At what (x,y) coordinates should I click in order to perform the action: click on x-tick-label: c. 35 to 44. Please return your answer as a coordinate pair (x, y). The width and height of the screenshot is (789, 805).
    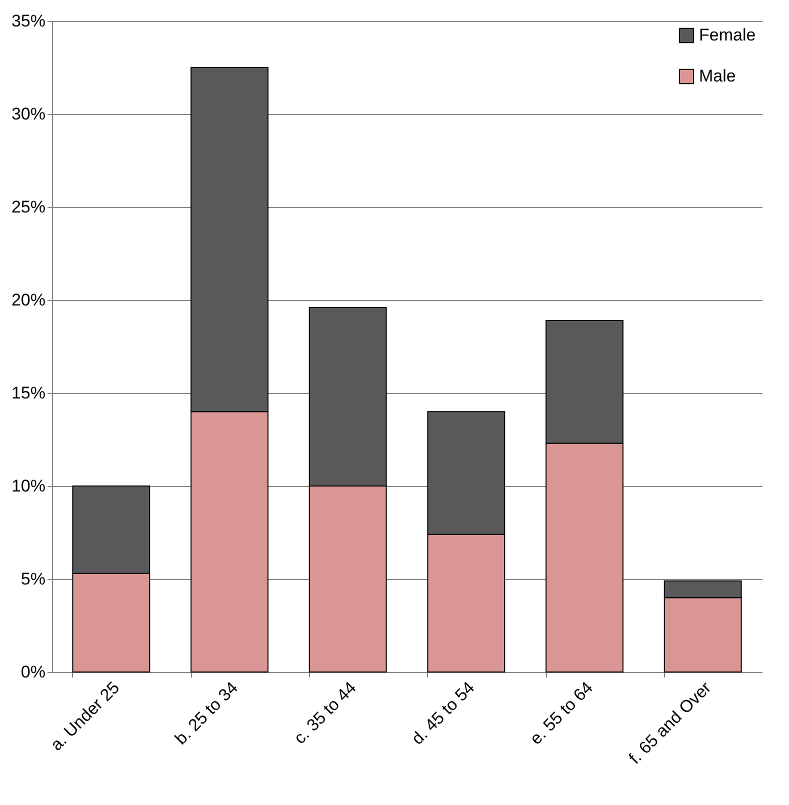
    Looking at the image, I should click on (325, 713).